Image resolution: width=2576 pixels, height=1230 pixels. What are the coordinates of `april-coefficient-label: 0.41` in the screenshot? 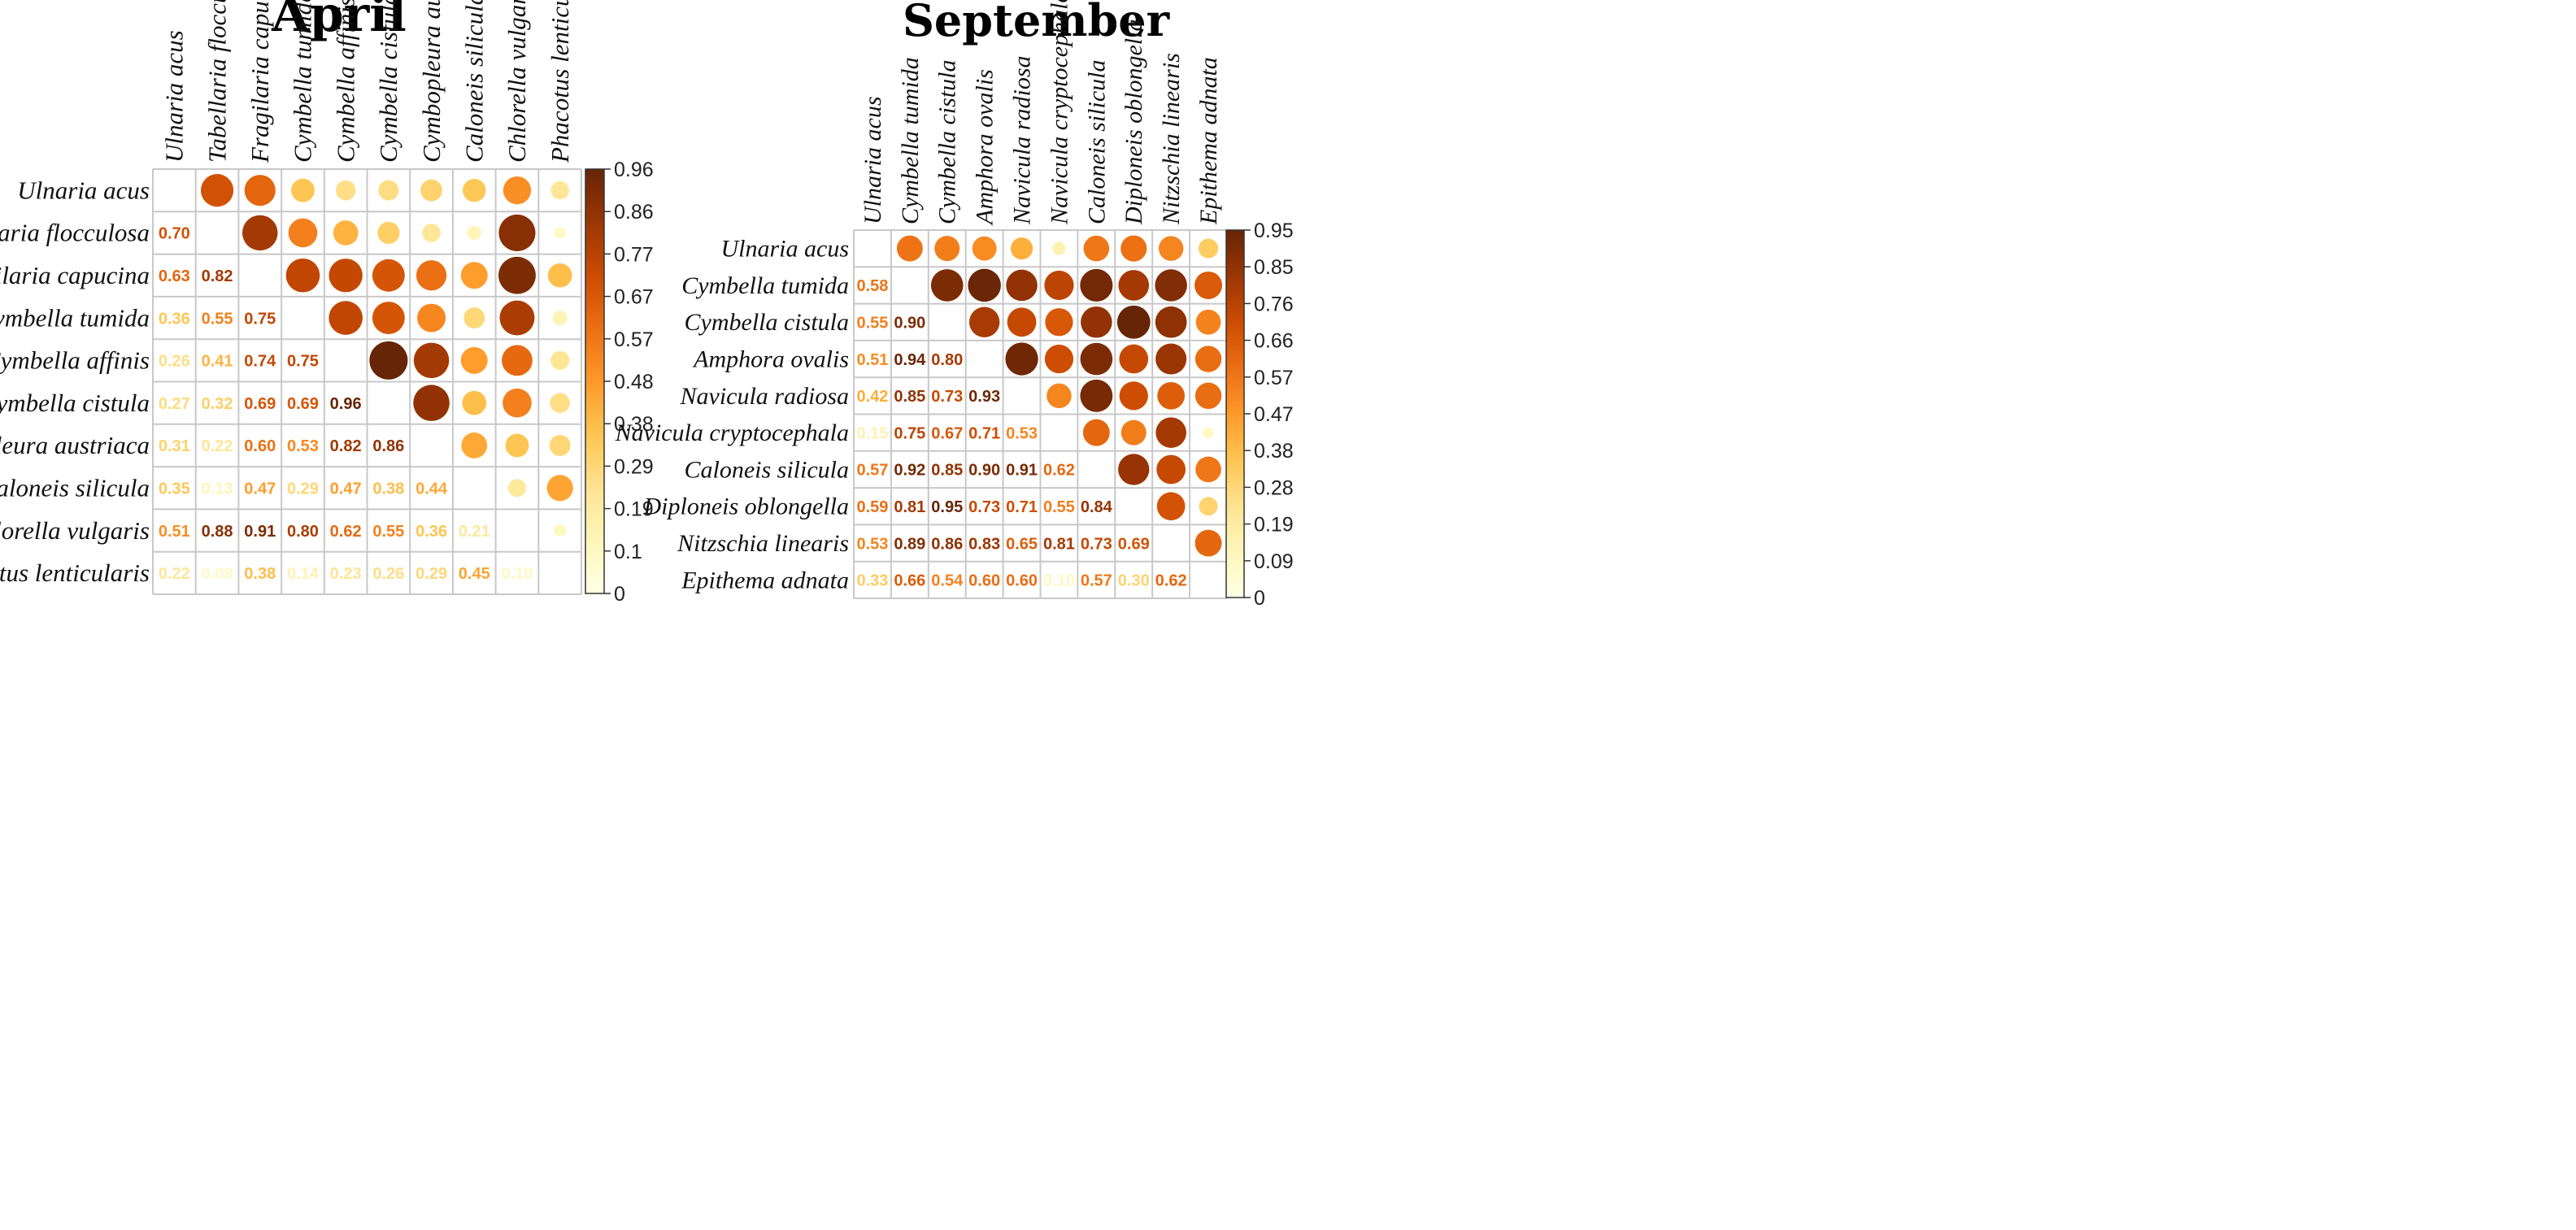 It's located at (218, 362).